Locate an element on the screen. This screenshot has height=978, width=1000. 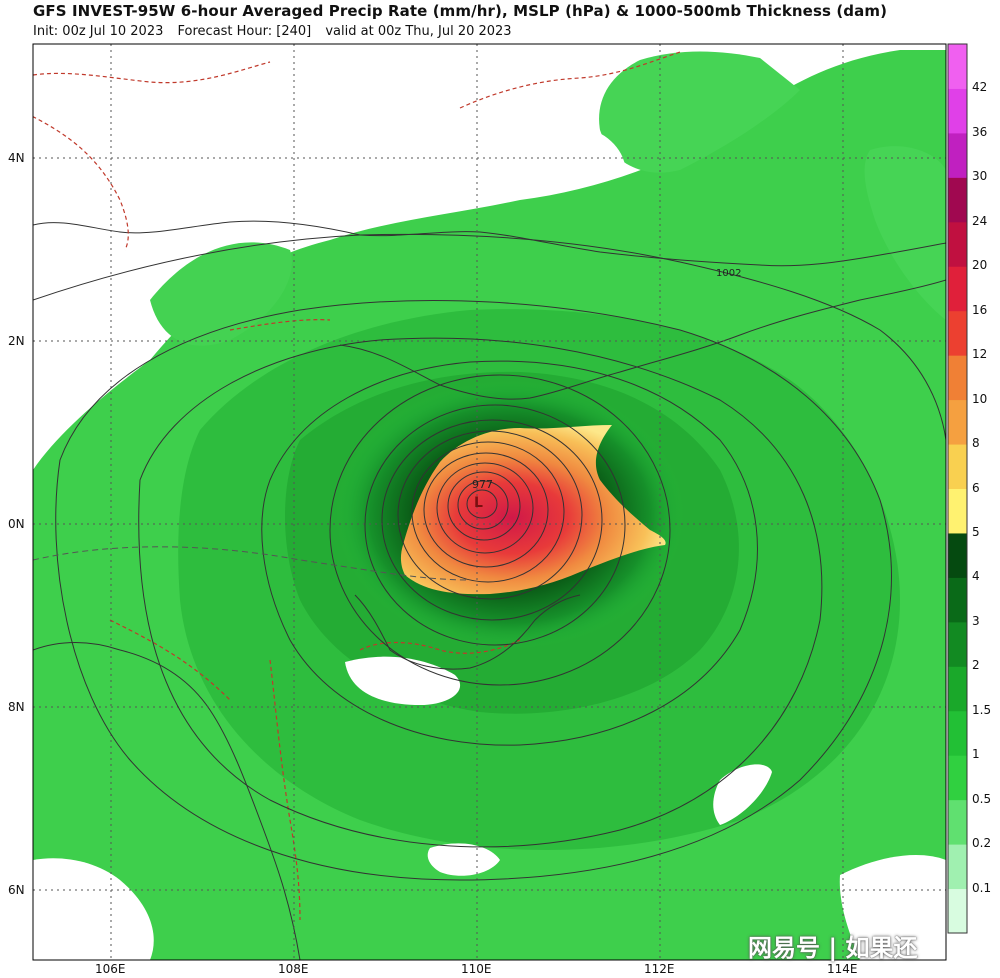
colorbar-tick-label: 5 is located at coordinates (976, 531).